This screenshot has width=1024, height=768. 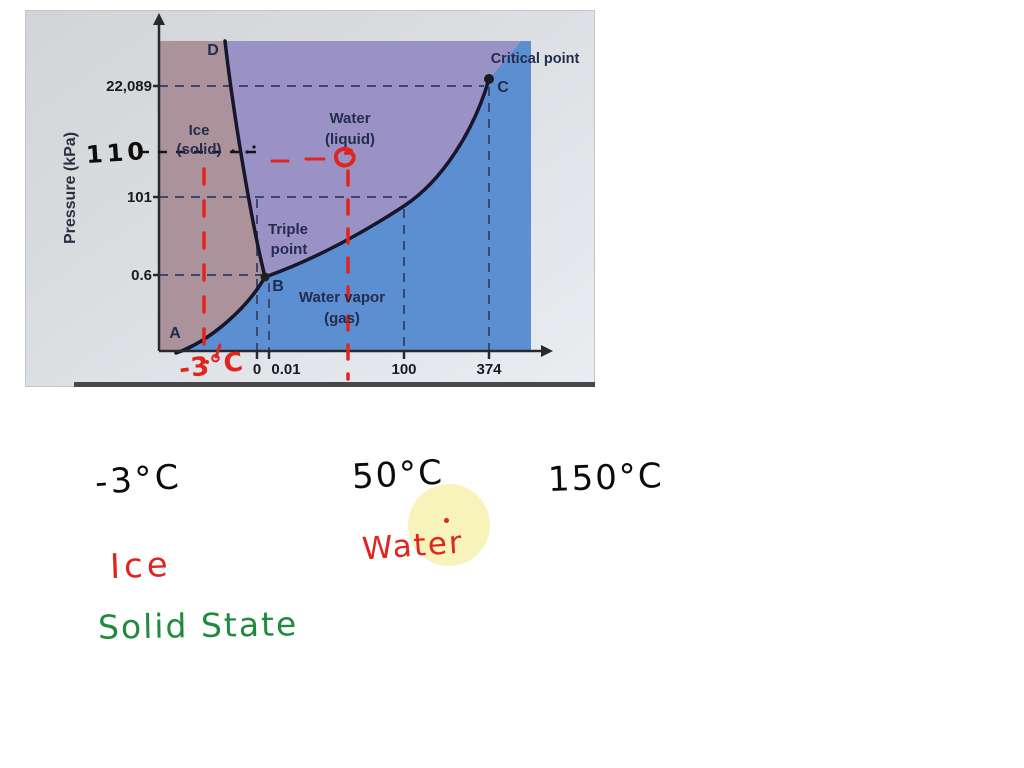 I want to click on gas-region, so click(x=355, y=196).